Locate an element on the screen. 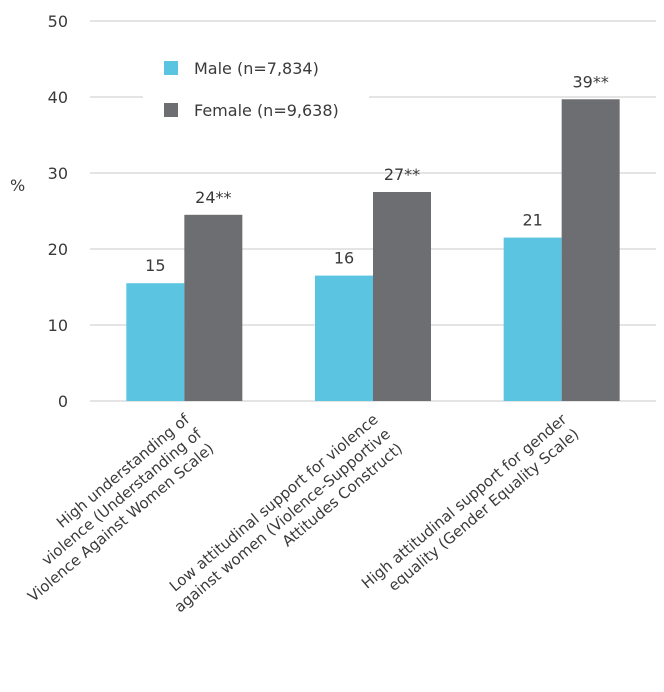 This screenshot has width=664, height=692. x-tick-label-line: equality (Gender Equality Scale) is located at coordinates (484, 510).